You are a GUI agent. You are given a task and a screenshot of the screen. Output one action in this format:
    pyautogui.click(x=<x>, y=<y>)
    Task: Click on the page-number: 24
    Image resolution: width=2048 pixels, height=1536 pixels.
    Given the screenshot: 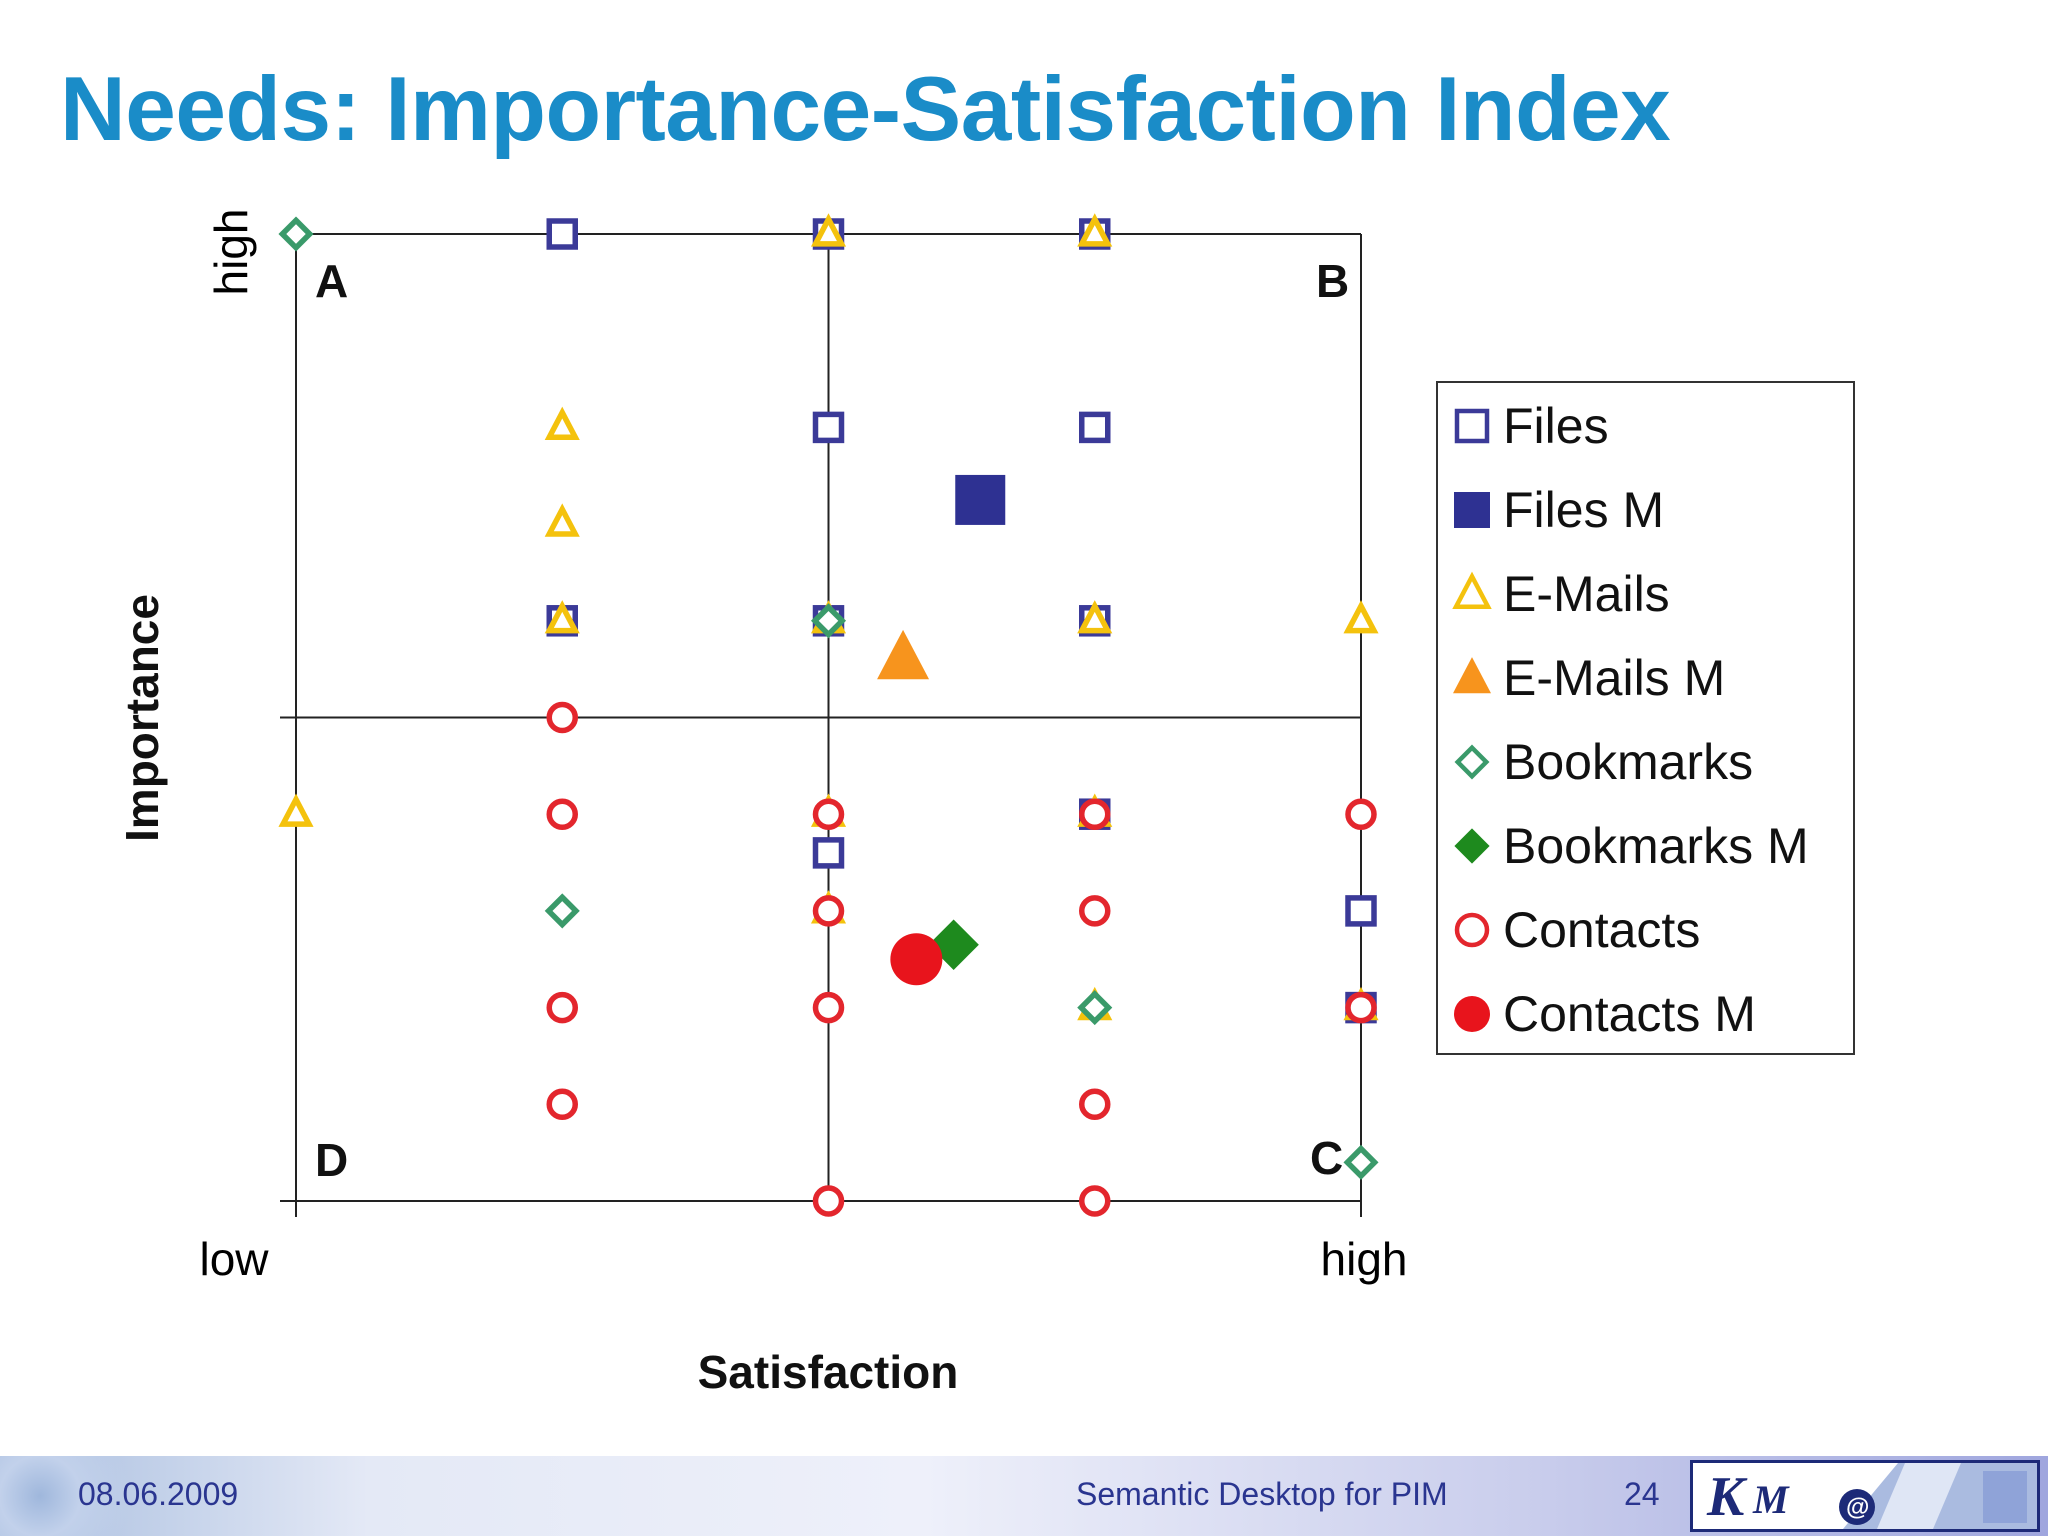 What is the action you would take?
    pyautogui.click(x=1642, y=1494)
    